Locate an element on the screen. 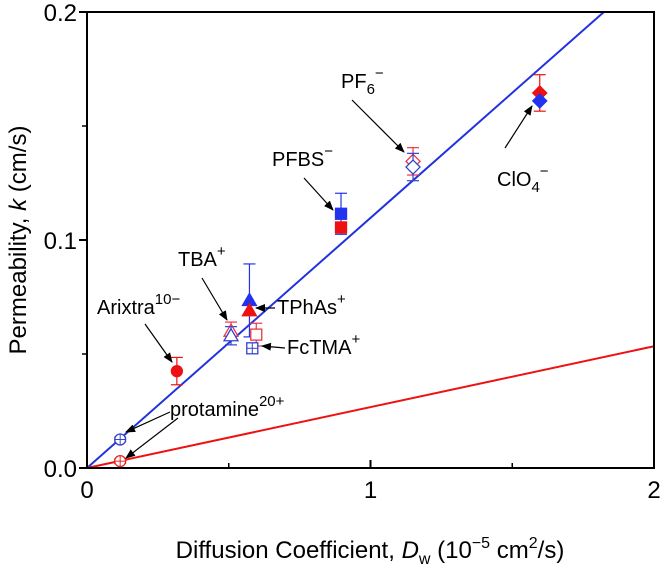 Image resolution: width=662 pixels, height=572 pixels. annotation-superscript: 20+ is located at coordinates (272, 401).